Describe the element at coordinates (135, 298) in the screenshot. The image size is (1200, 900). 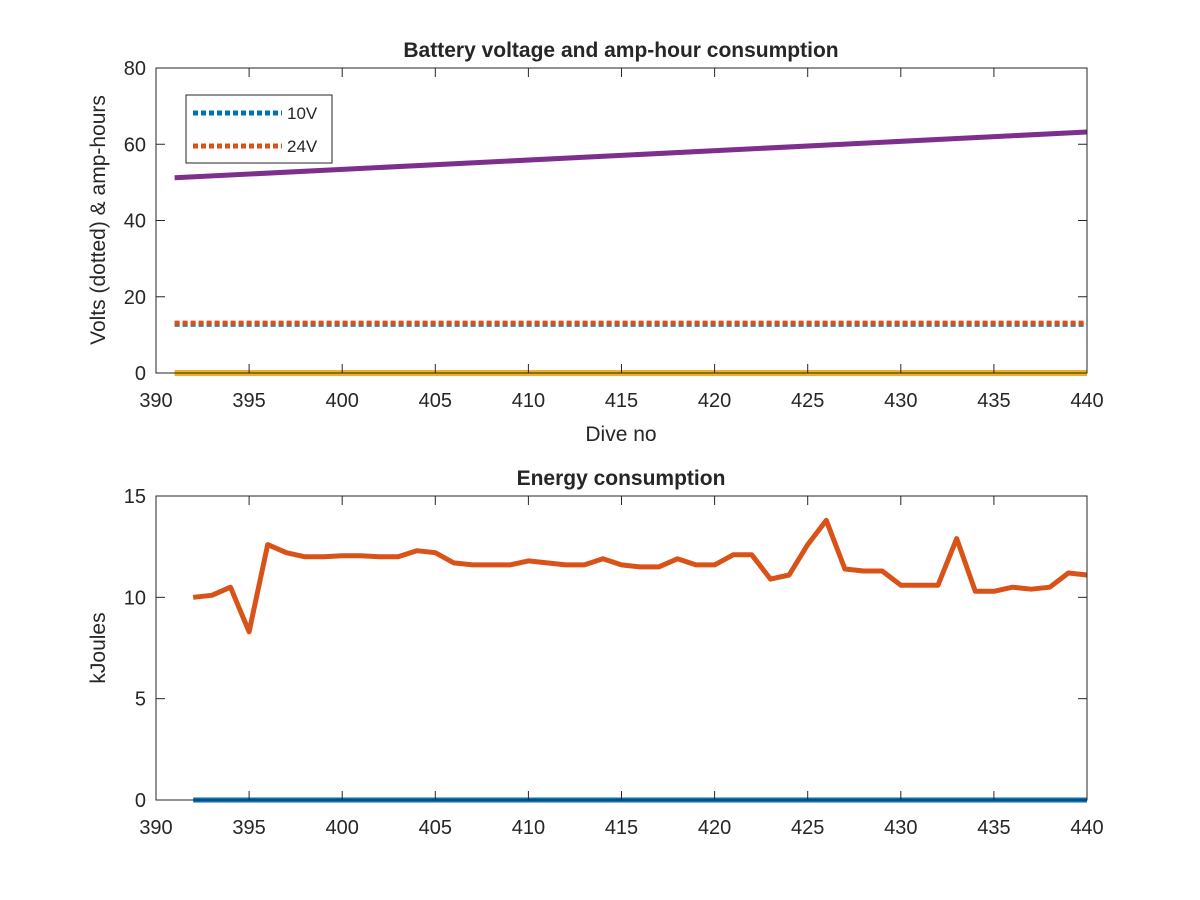
I see `battery-voltage-y-tick-label: 20` at that location.